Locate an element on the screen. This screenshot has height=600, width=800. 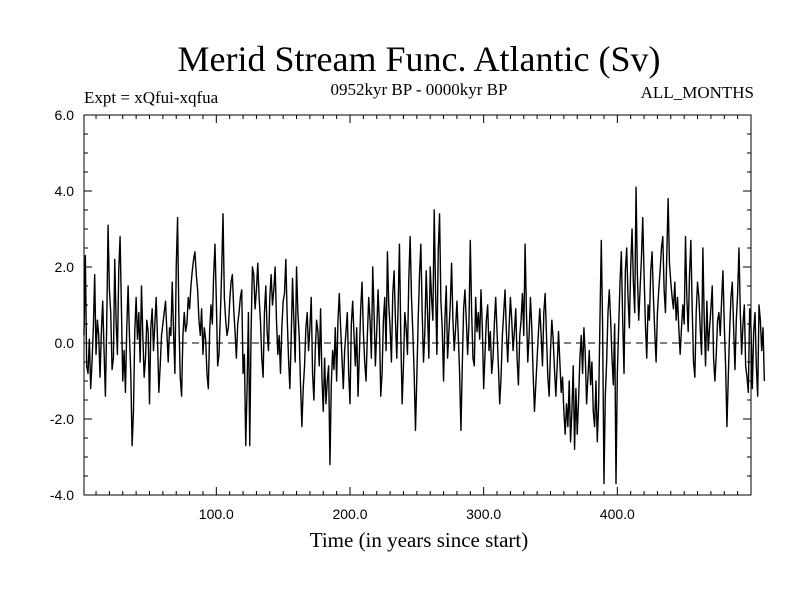
y-tick-label: 4.0 is located at coordinates (65, 191).